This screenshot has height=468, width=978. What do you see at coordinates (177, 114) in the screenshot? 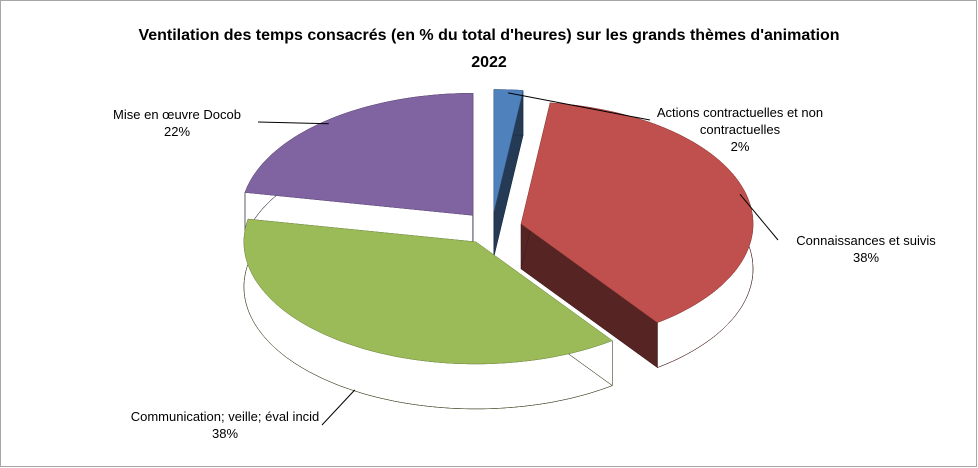
I see `category-label: Mise en œuvre Docob` at bounding box center [177, 114].